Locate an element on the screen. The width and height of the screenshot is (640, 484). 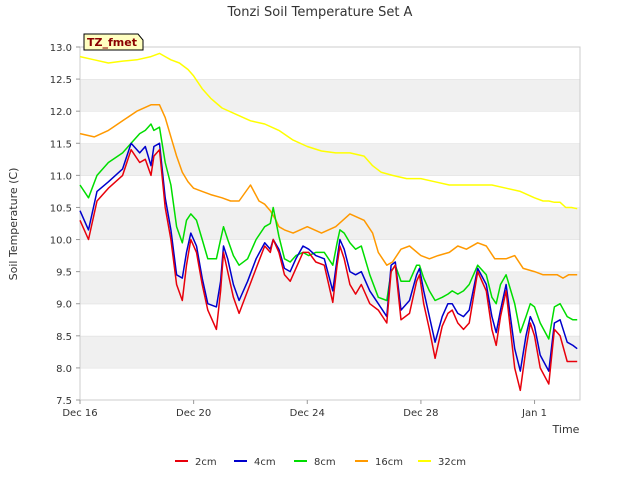
legend-label-32cm: 32cm is located at coordinates (452, 462).